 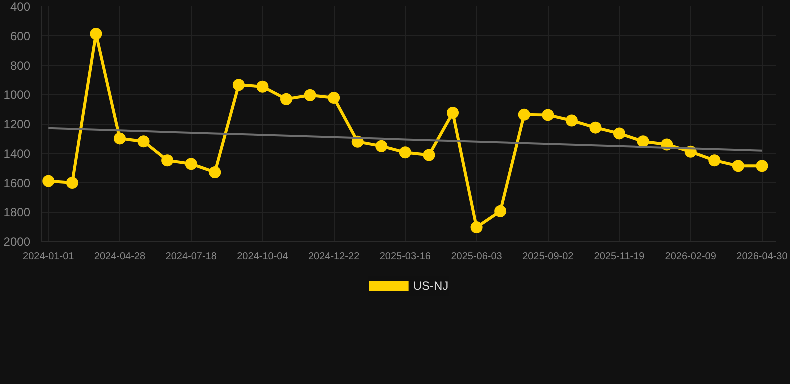 I want to click on x-tick-label: 2024-07-18, so click(x=192, y=257).